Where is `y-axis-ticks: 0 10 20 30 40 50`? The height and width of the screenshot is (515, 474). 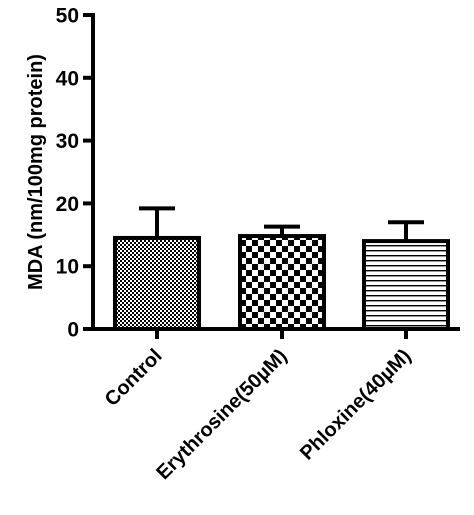 y-axis-ticks: 0 10 20 30 40 50 is located at coordinates (74, 173).